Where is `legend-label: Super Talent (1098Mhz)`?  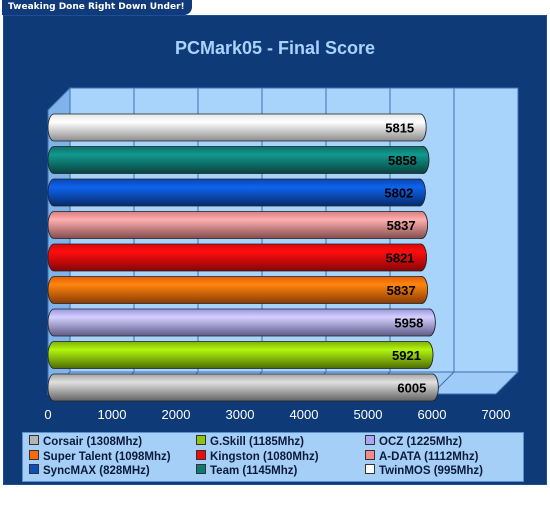
legend-label: Super Talent (1098Mhz) is located at coordinates (107, 456).